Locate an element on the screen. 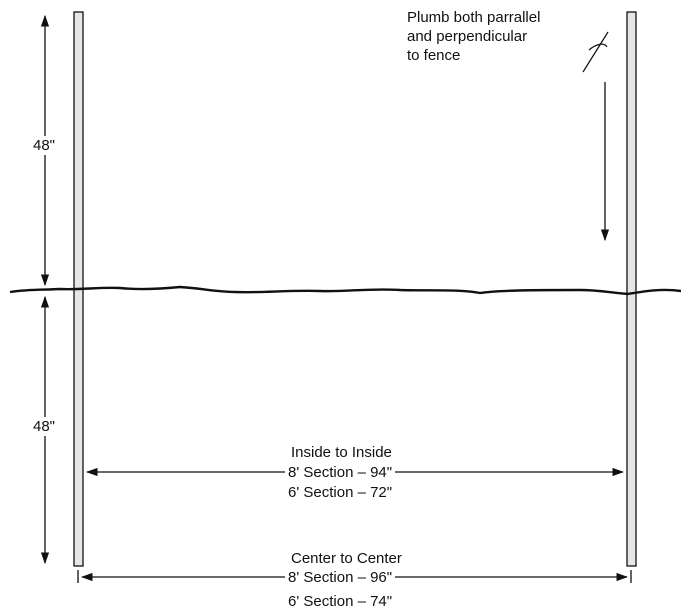 Image resolution: width=681 pixels, height=614 pixels. plumb-note-line-2: and perpendicular is located at coordinates (467, 36).